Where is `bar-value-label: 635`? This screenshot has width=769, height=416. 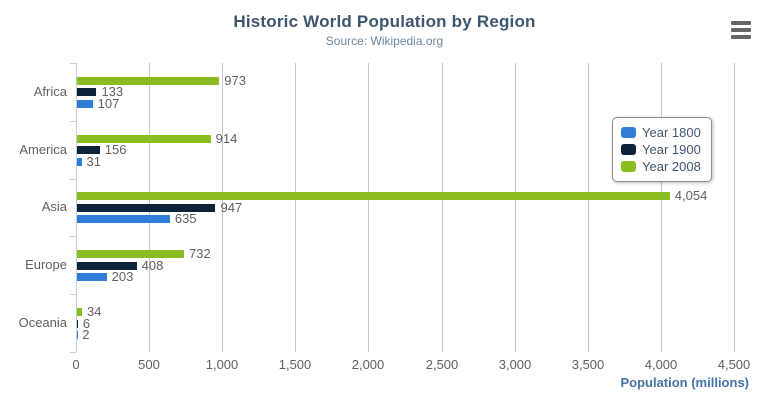 bar-value-label: 635 is located at coordinates (185, 219).